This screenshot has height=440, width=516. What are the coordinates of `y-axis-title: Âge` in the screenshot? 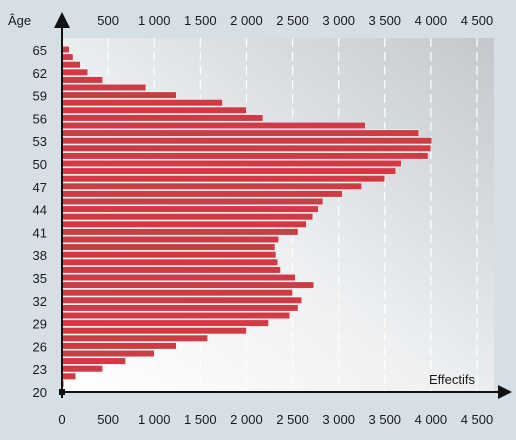 It's located at (19, 20).